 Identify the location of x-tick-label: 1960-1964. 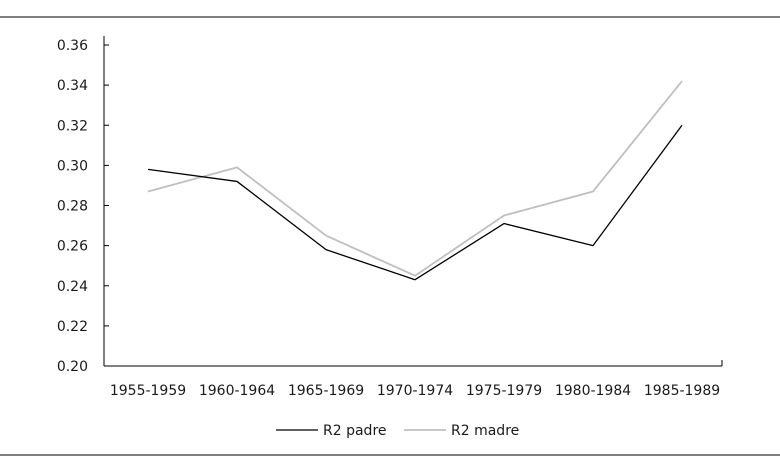
(237, 391).